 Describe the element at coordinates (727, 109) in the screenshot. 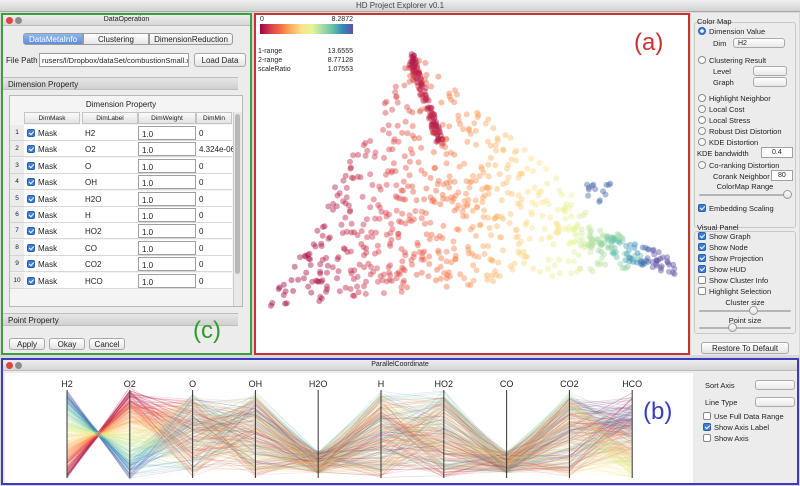

I see `radio-label: Local Cost` at that location.